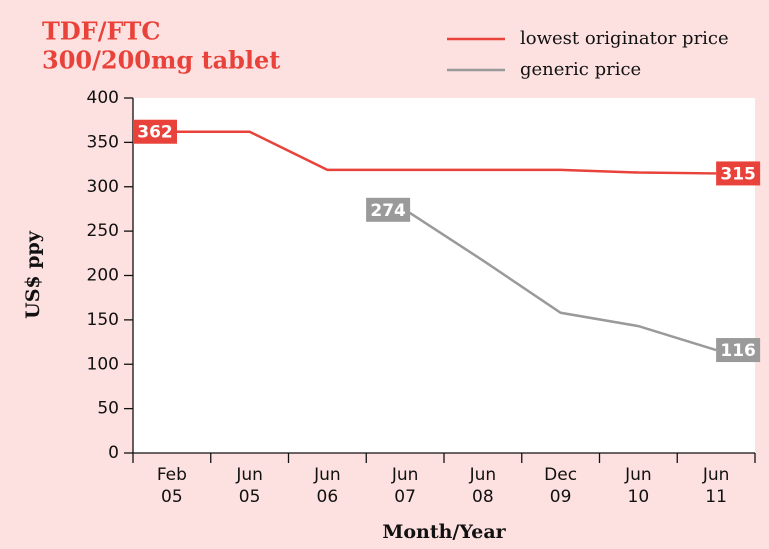 This screenshot has height=549, width=769. What do you see at coordinates (405, 486) in the screenshot?
I see `x-tick-label: Jun 07` at bounding box center [405, 486].